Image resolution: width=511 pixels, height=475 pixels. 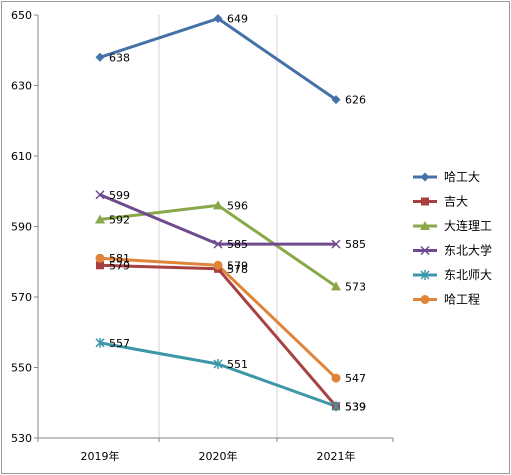 I want to click on legend-item: 哈工大, so click(x=446, y=177).